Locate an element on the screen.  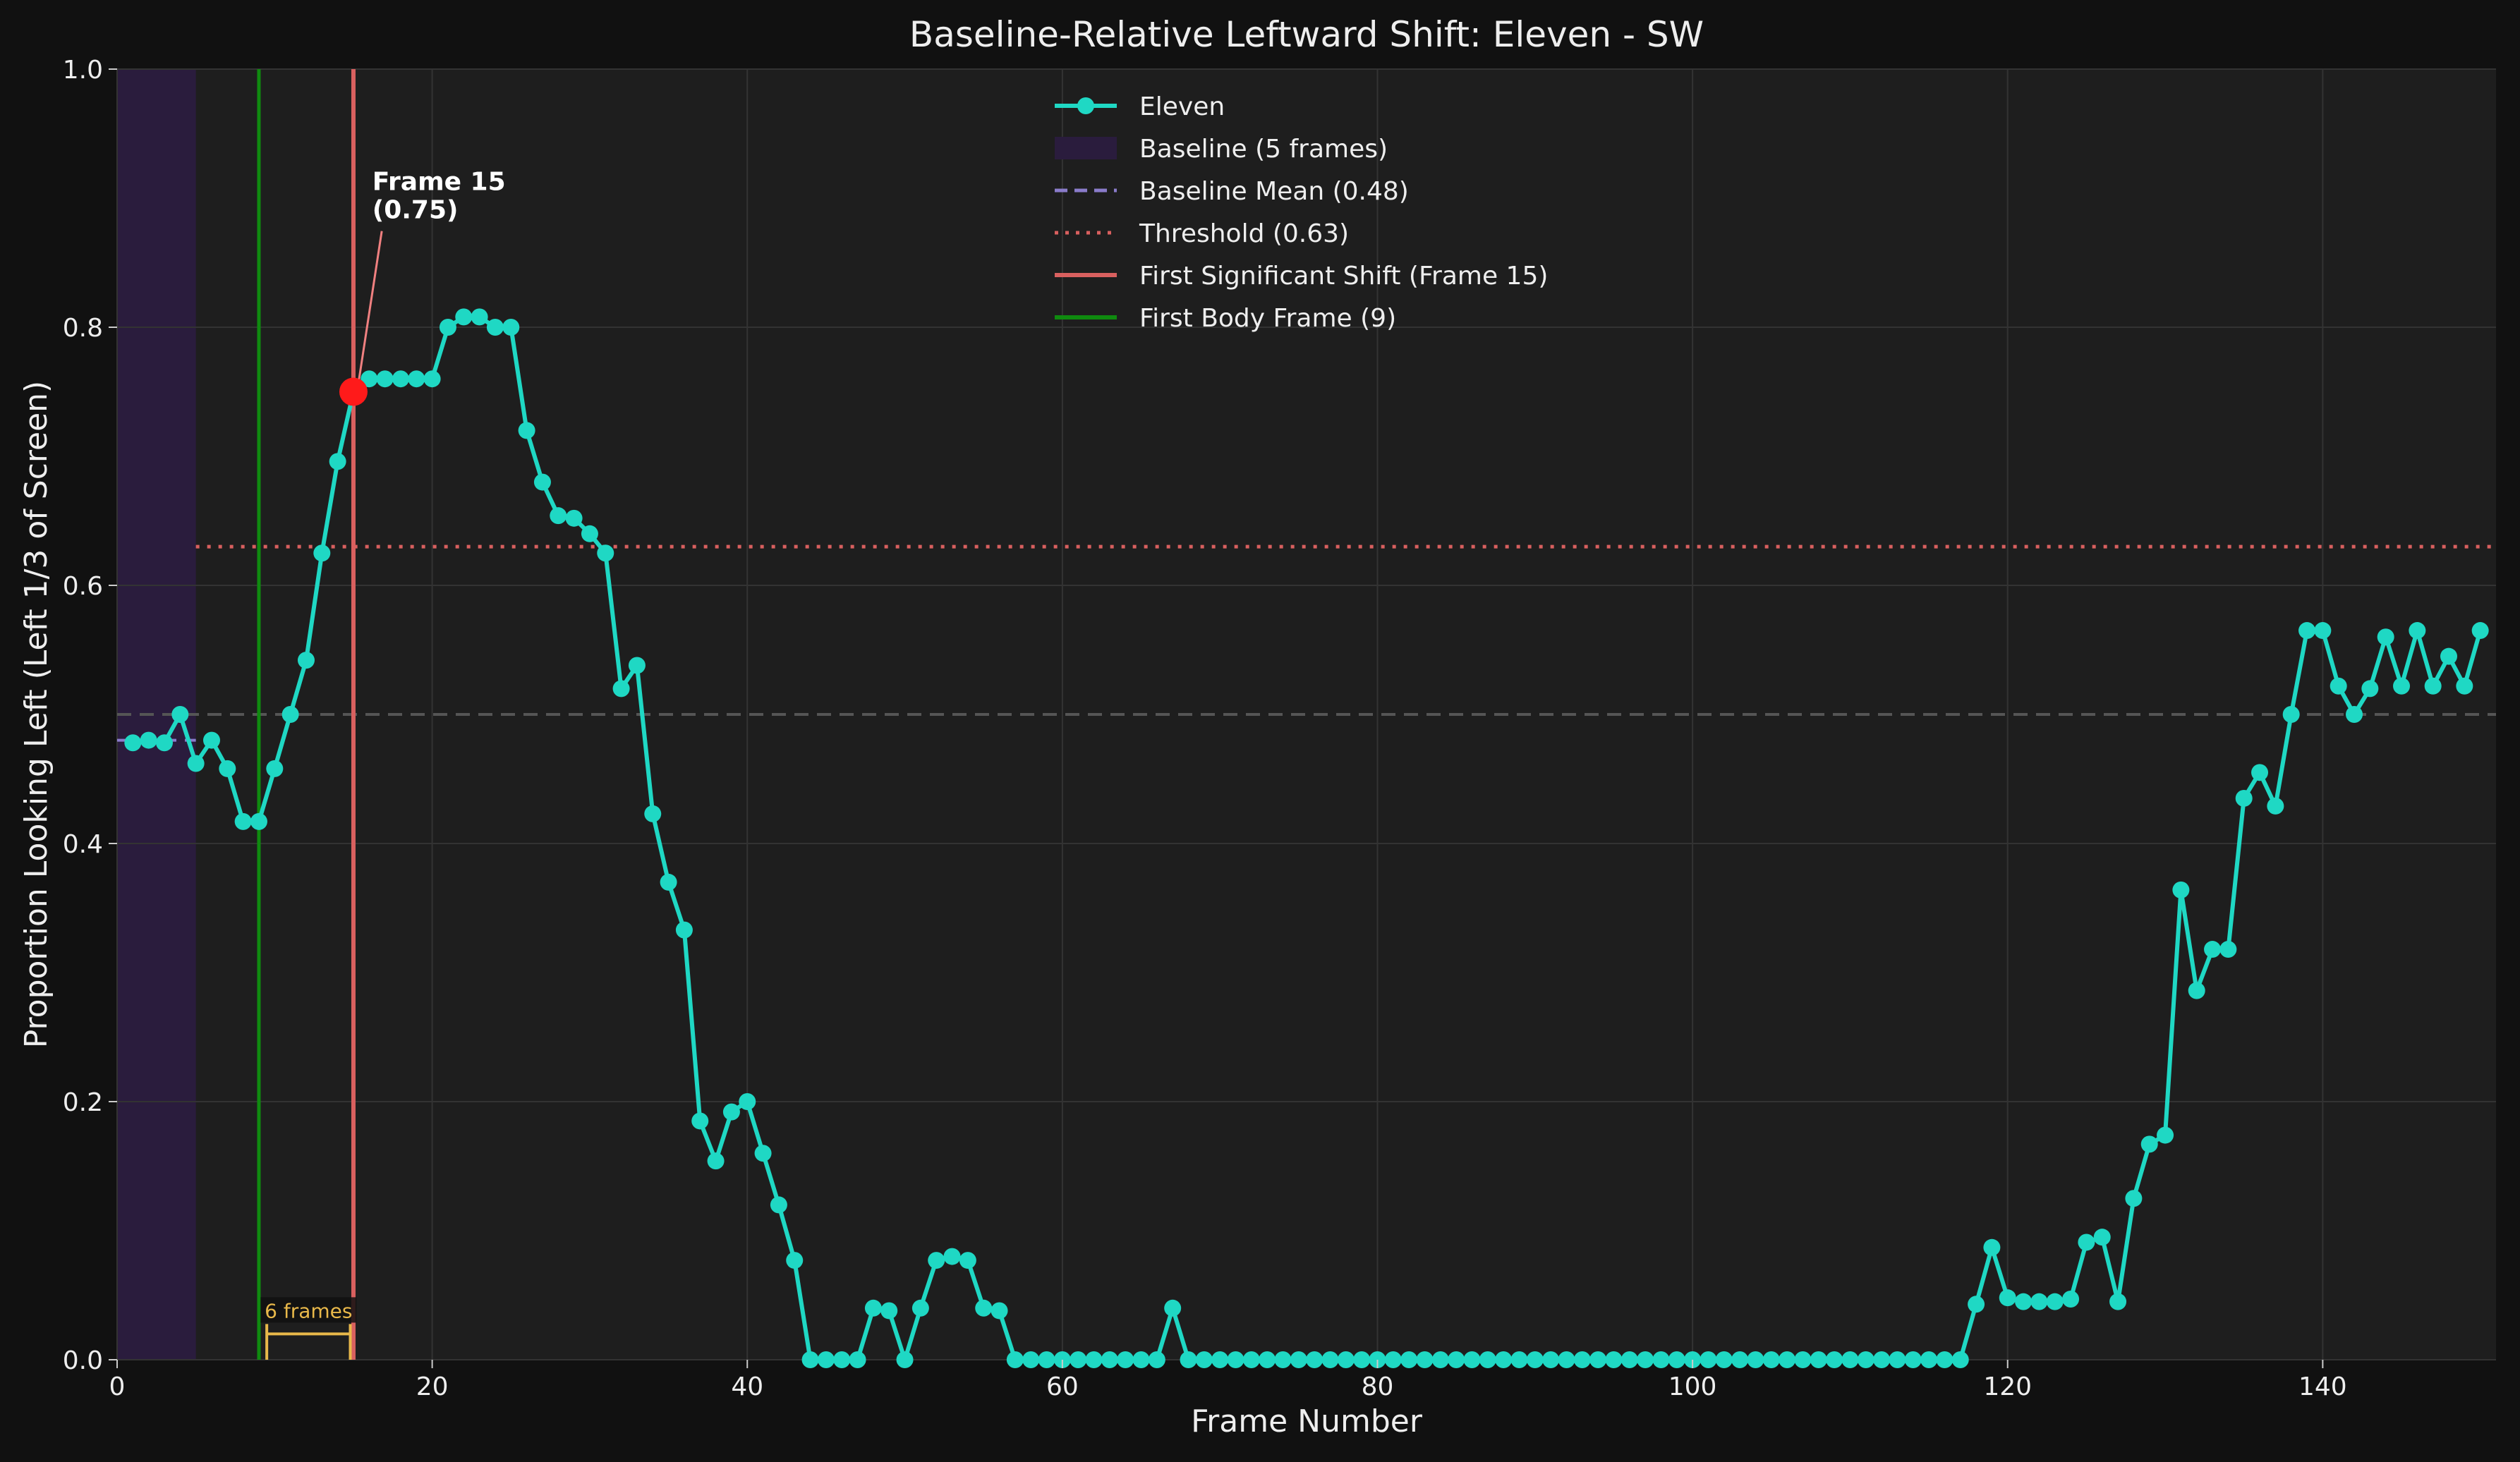
y-tick-label: 1.0 is located at coordinates (83, 70).